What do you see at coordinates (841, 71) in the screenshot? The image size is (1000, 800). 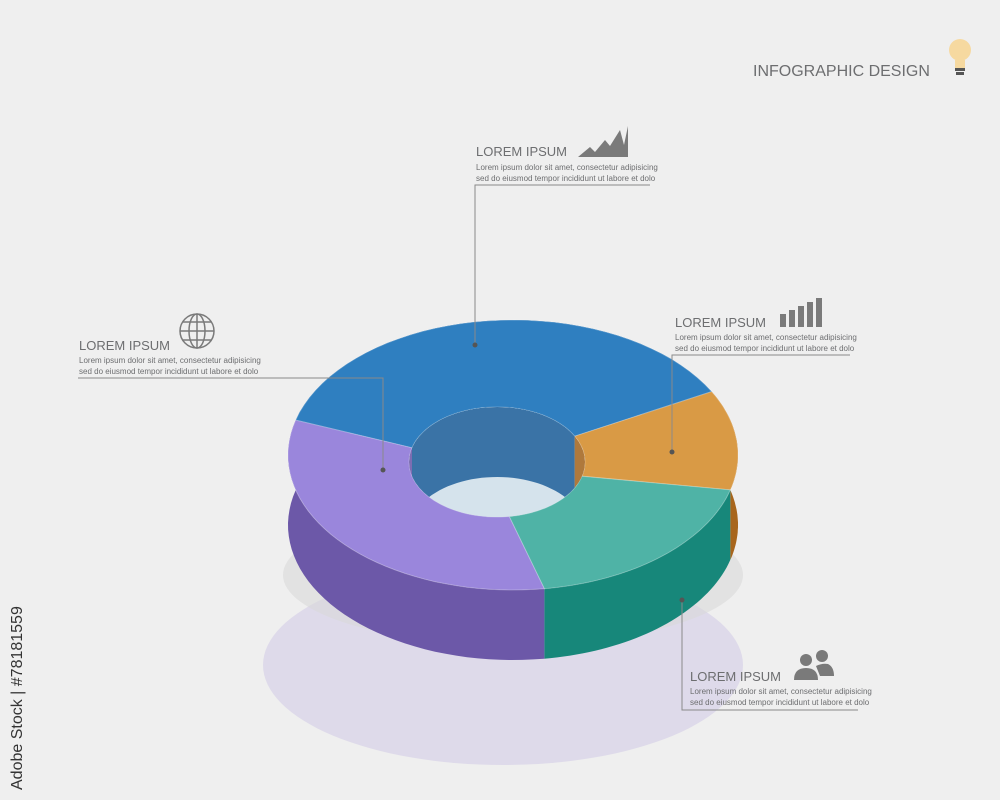 I see `header-title: INFOGRAPHIC DESIGN` at bounding box center [841, 71].